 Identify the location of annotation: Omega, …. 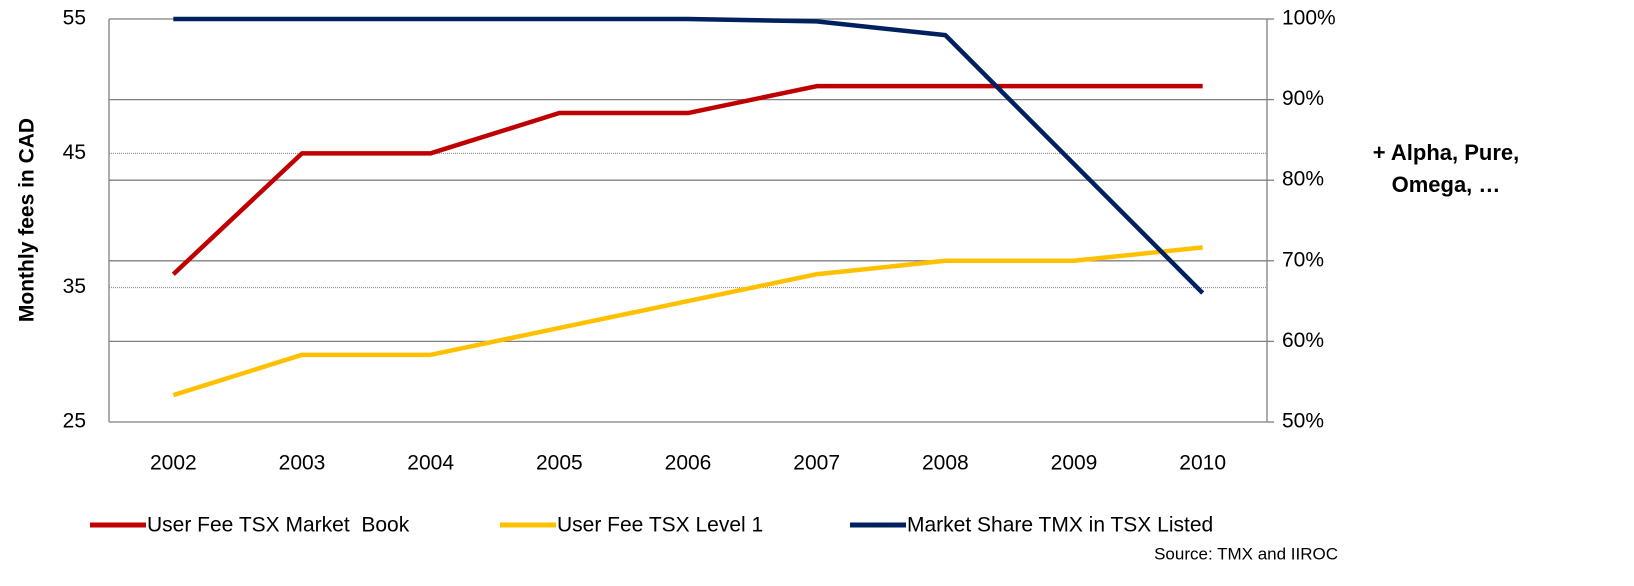
(1446, 184).